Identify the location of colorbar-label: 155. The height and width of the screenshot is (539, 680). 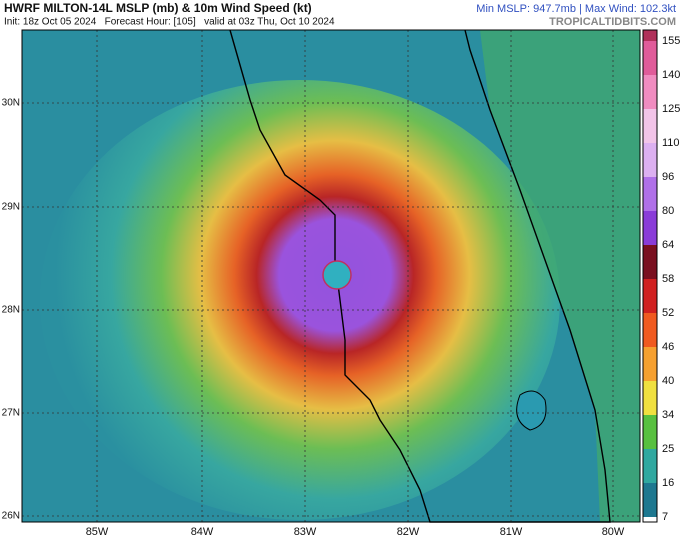
(671, 41).